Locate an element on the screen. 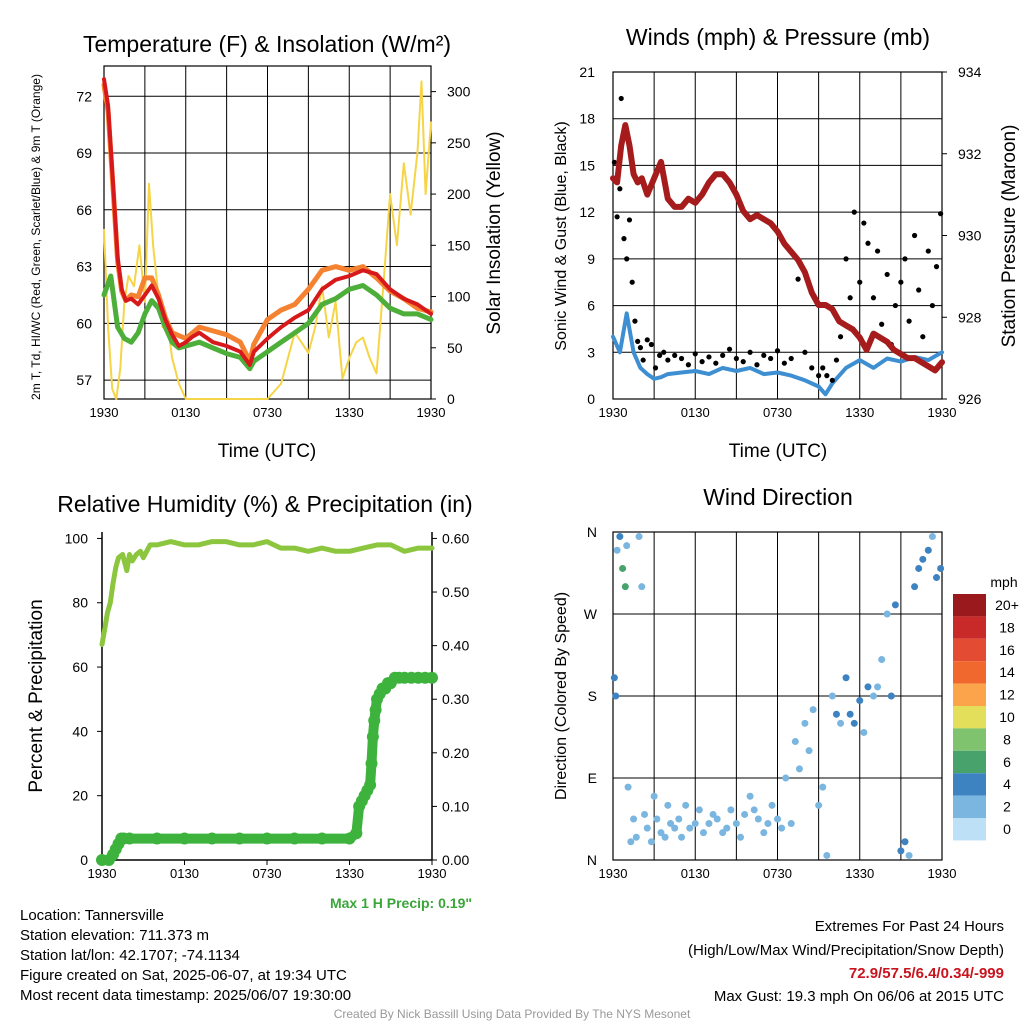  max-gust-text: Max Gust: 19.3 mph On 06/06 at 2015 UTC is located at coordinates (858, 996).